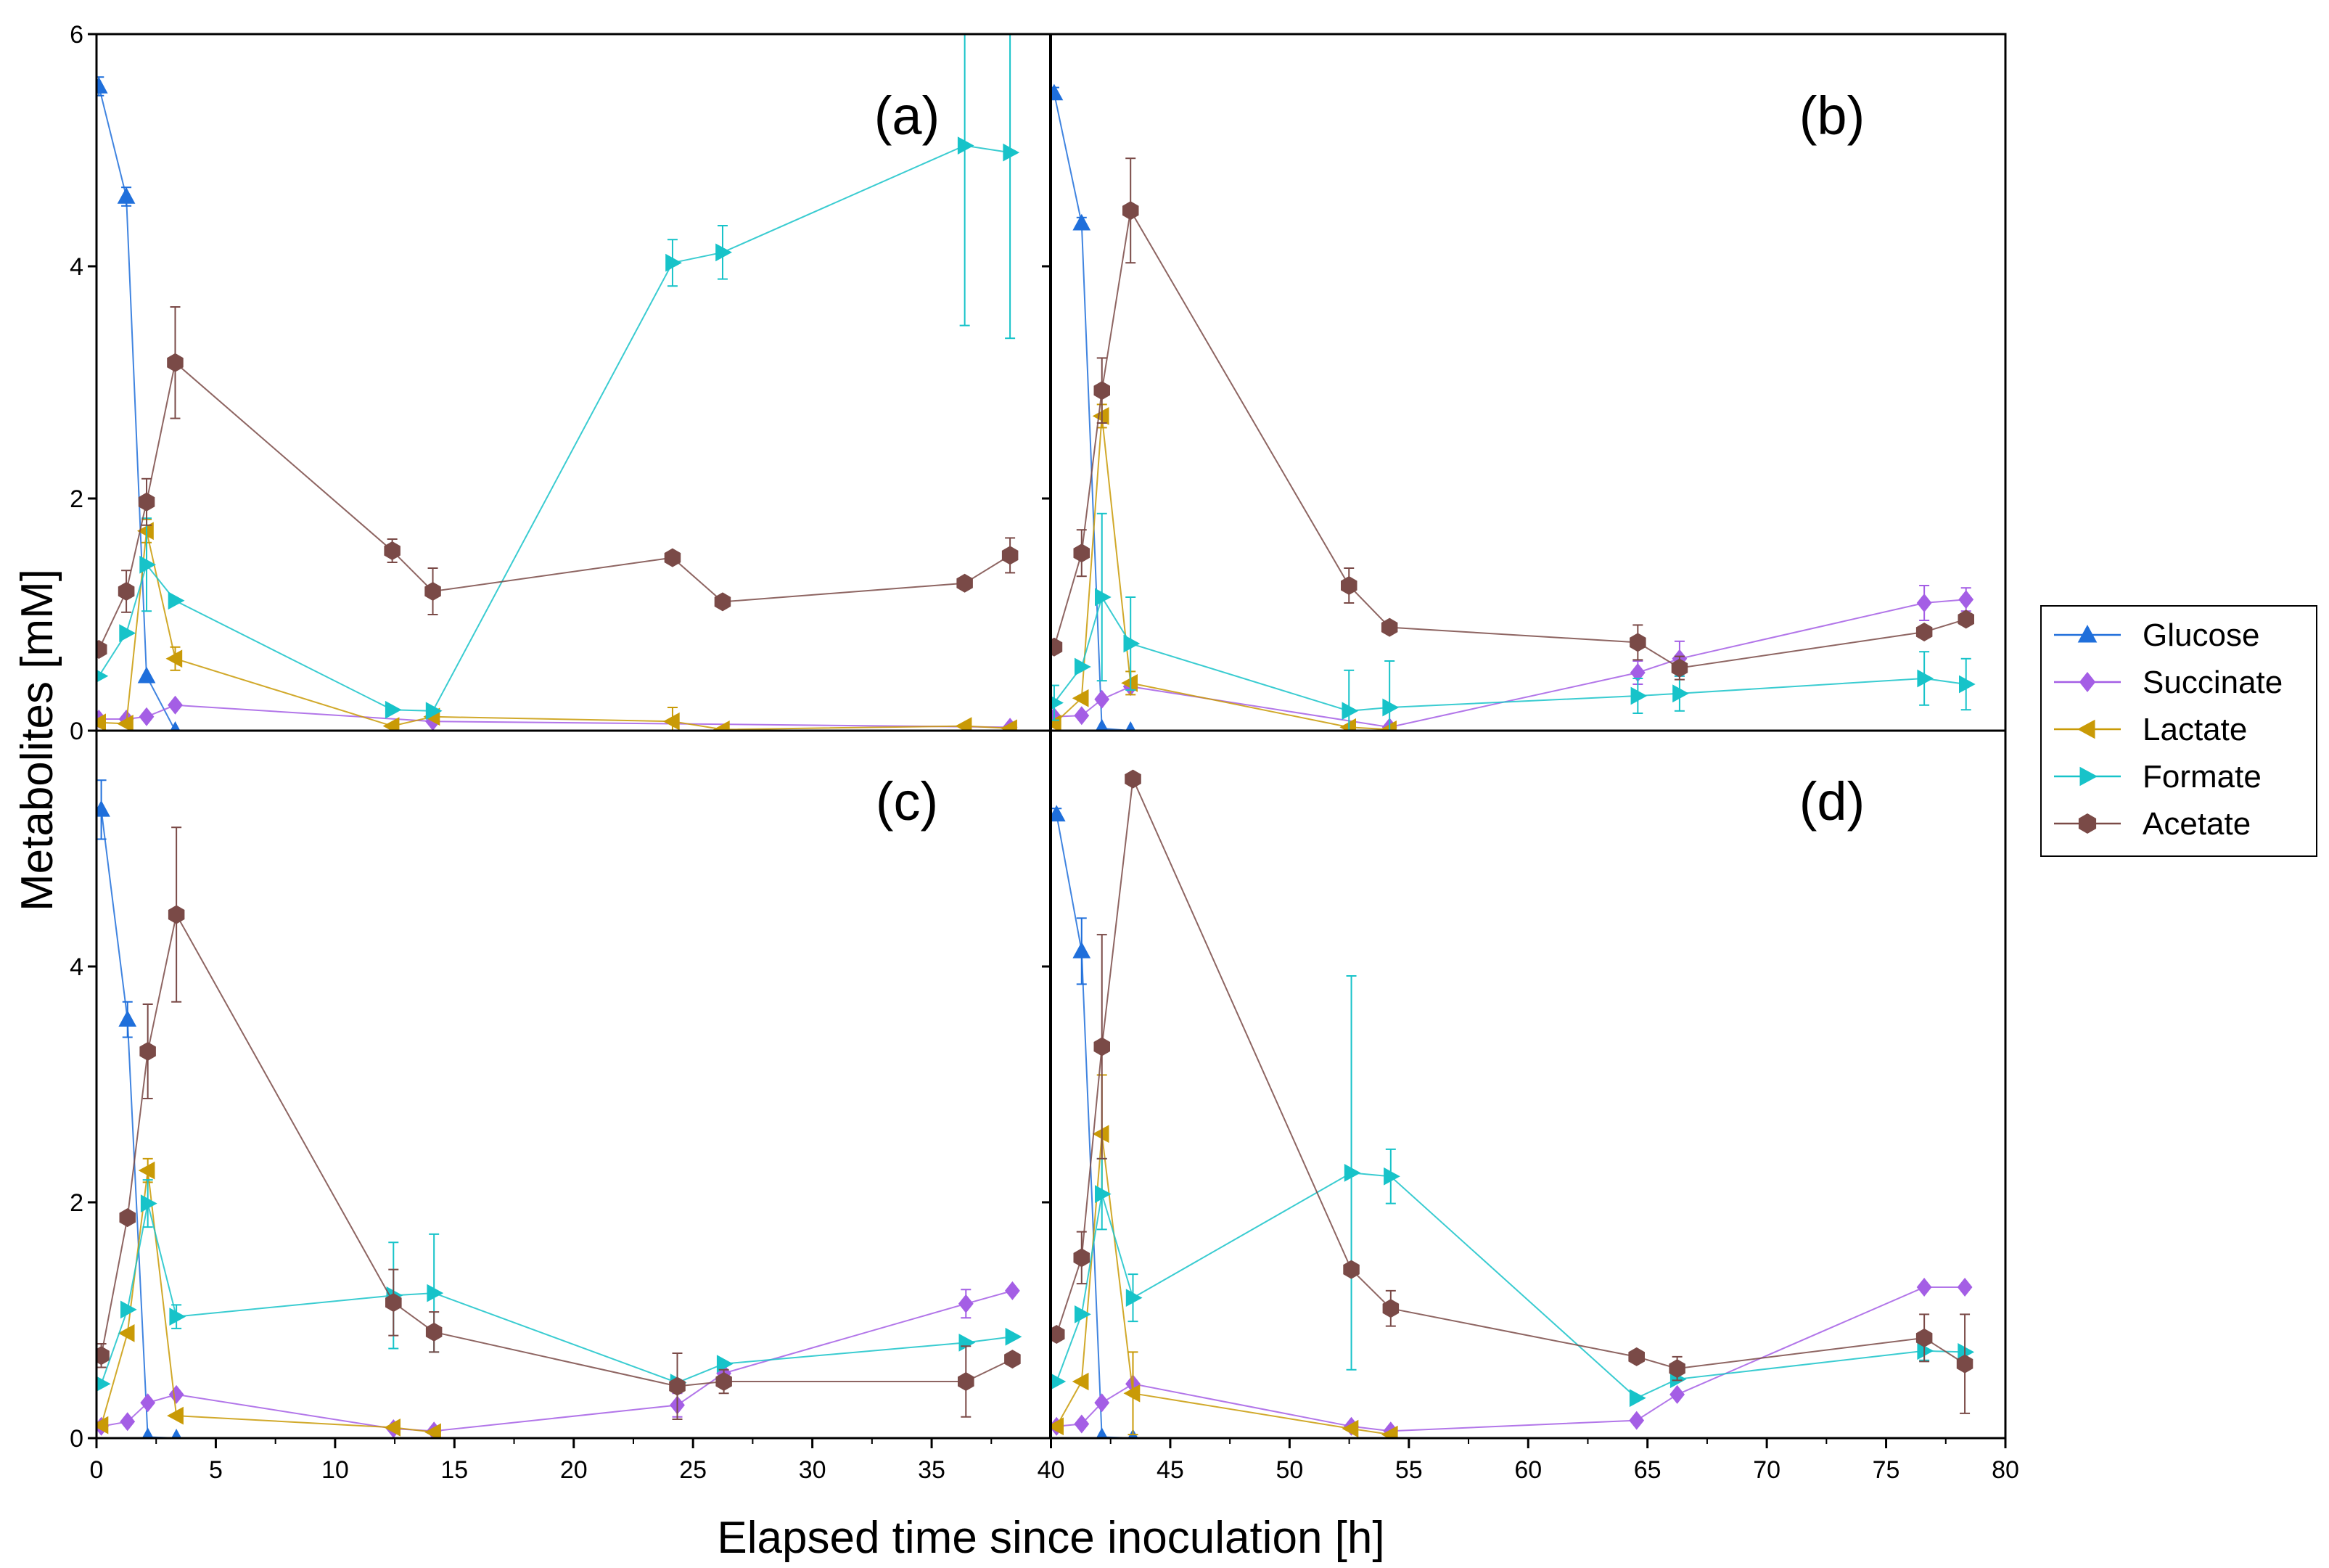 The height and width of the screenshot is (1568, 2329). Describe the element at coordinates (216, 1470) in the screenshot. I see `x-tick-label: 5` at that location.